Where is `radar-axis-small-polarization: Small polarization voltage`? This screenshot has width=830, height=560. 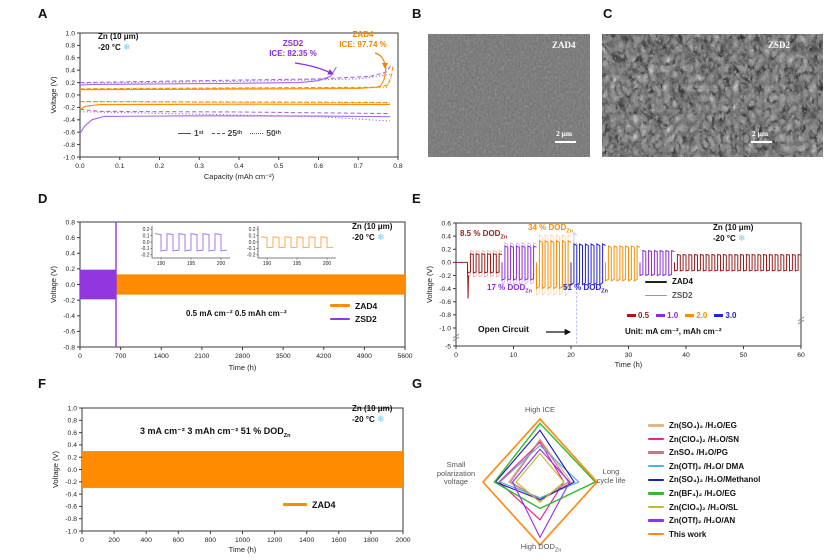 radar-axis-small-polarization: Small polarization voltage is located at coordinates (456, 473).